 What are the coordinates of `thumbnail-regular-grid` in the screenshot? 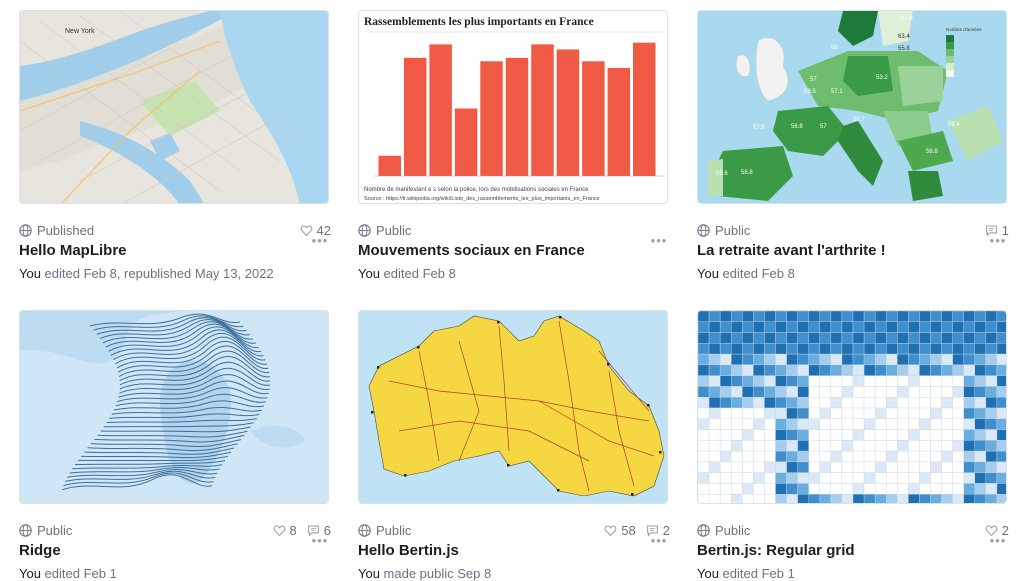 It's located at (852, 407).